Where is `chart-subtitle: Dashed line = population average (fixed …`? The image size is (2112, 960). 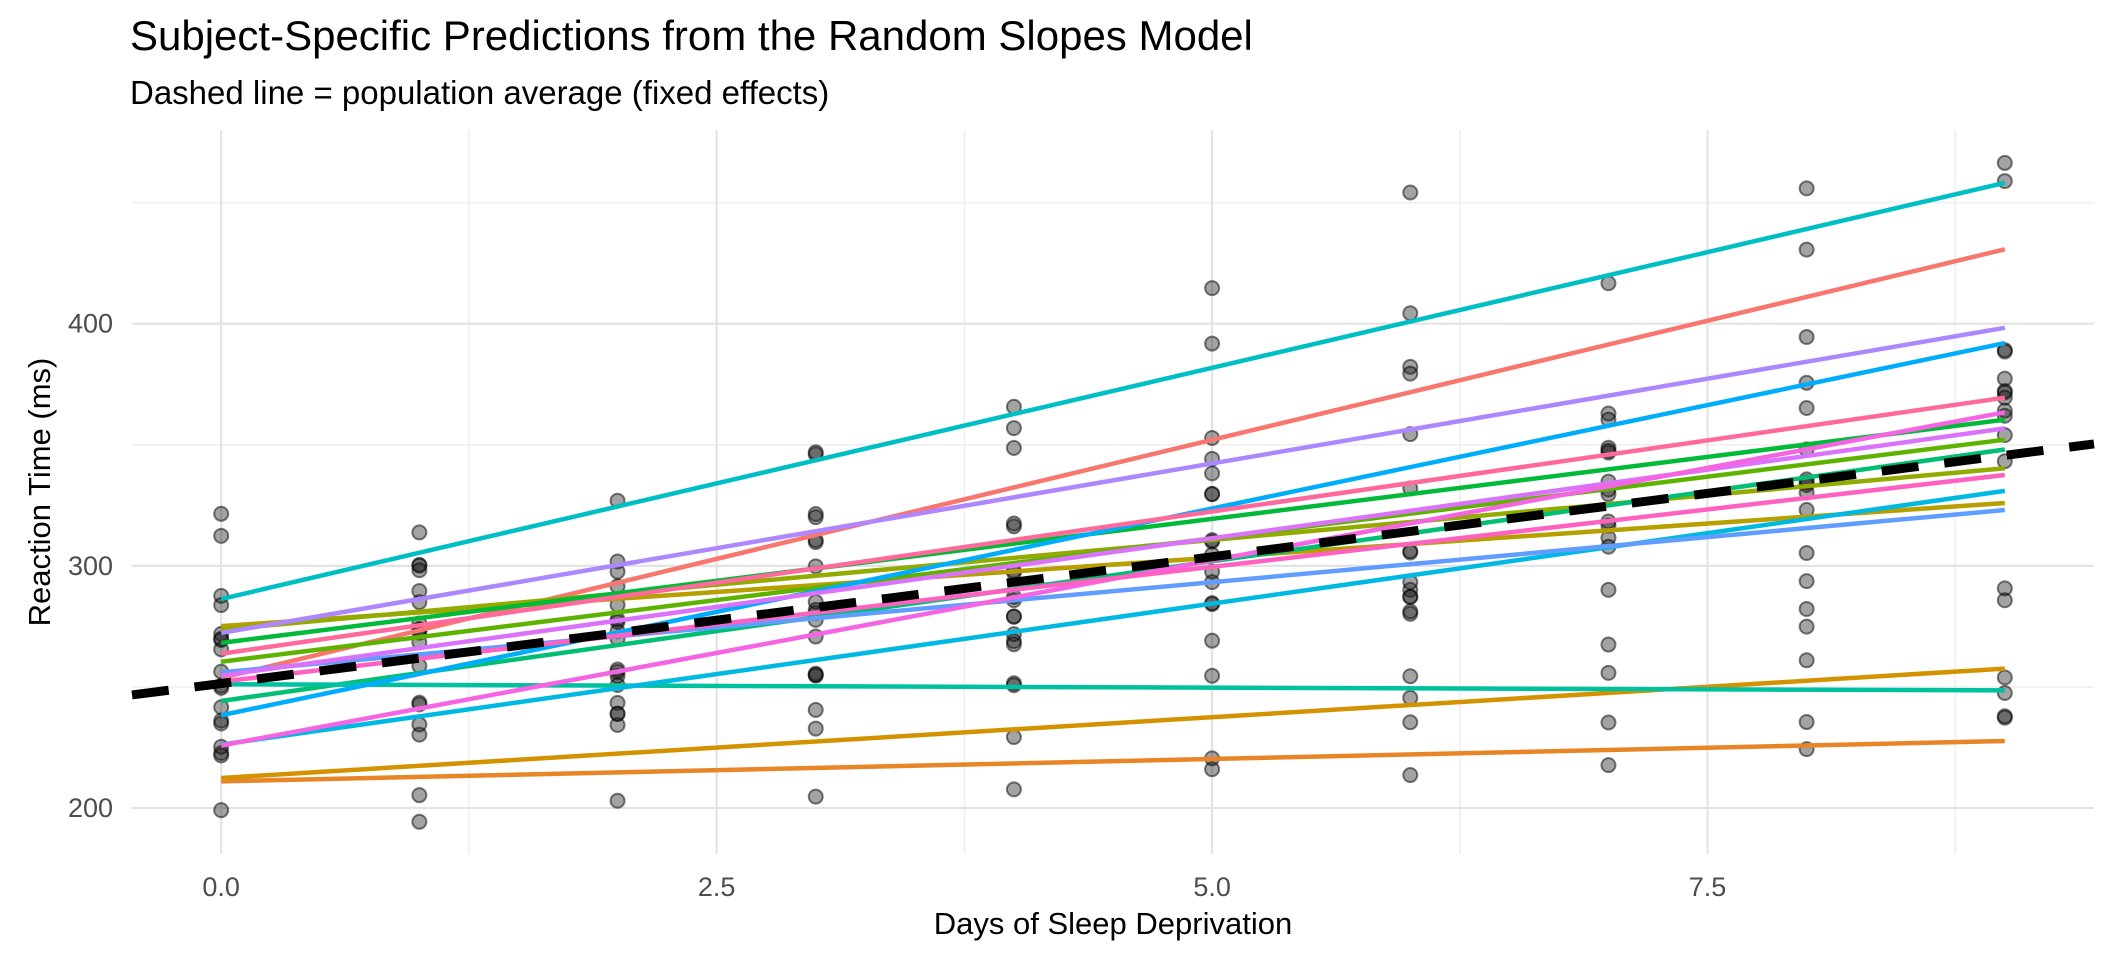
chart-subtitle: Dashed line = population average (fixed … is located at coordinates (480, 92).